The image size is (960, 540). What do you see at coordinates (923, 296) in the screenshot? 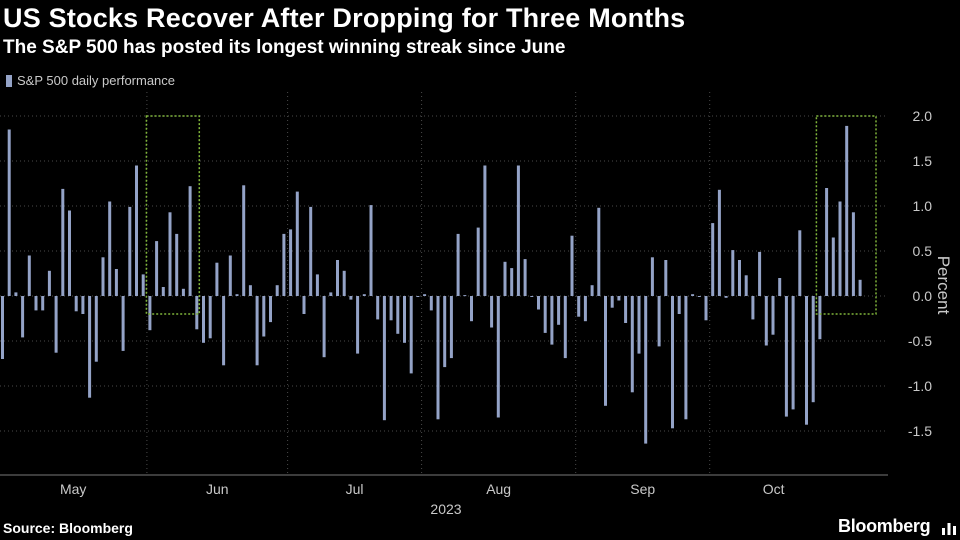
I see `y-tick-label: 0.0` at bounding box center [923, 296].